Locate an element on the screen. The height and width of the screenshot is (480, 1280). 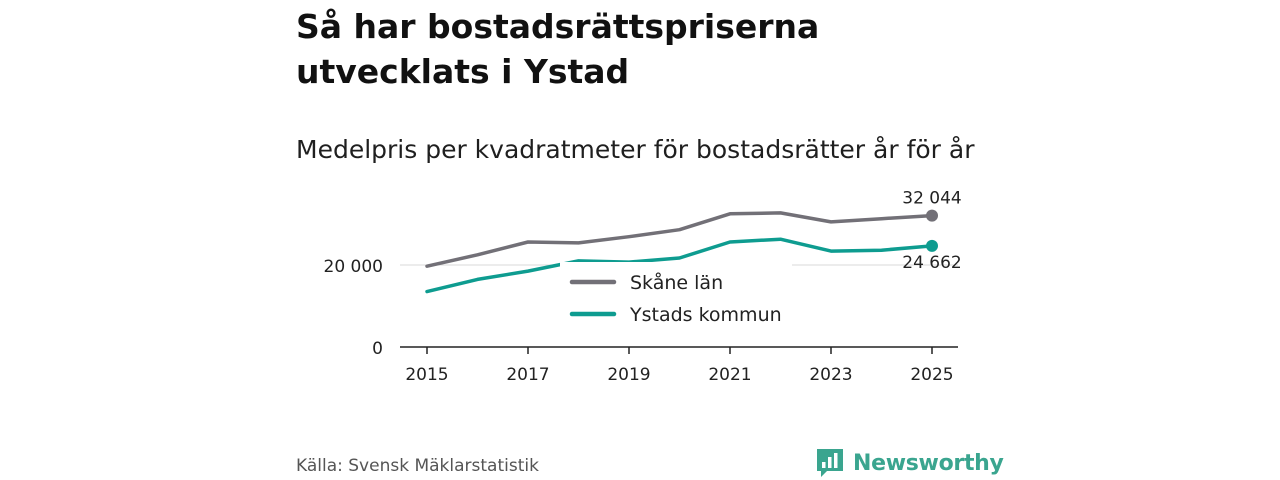
brand-logo: Newsworthy is located at coordinates (909, 463).